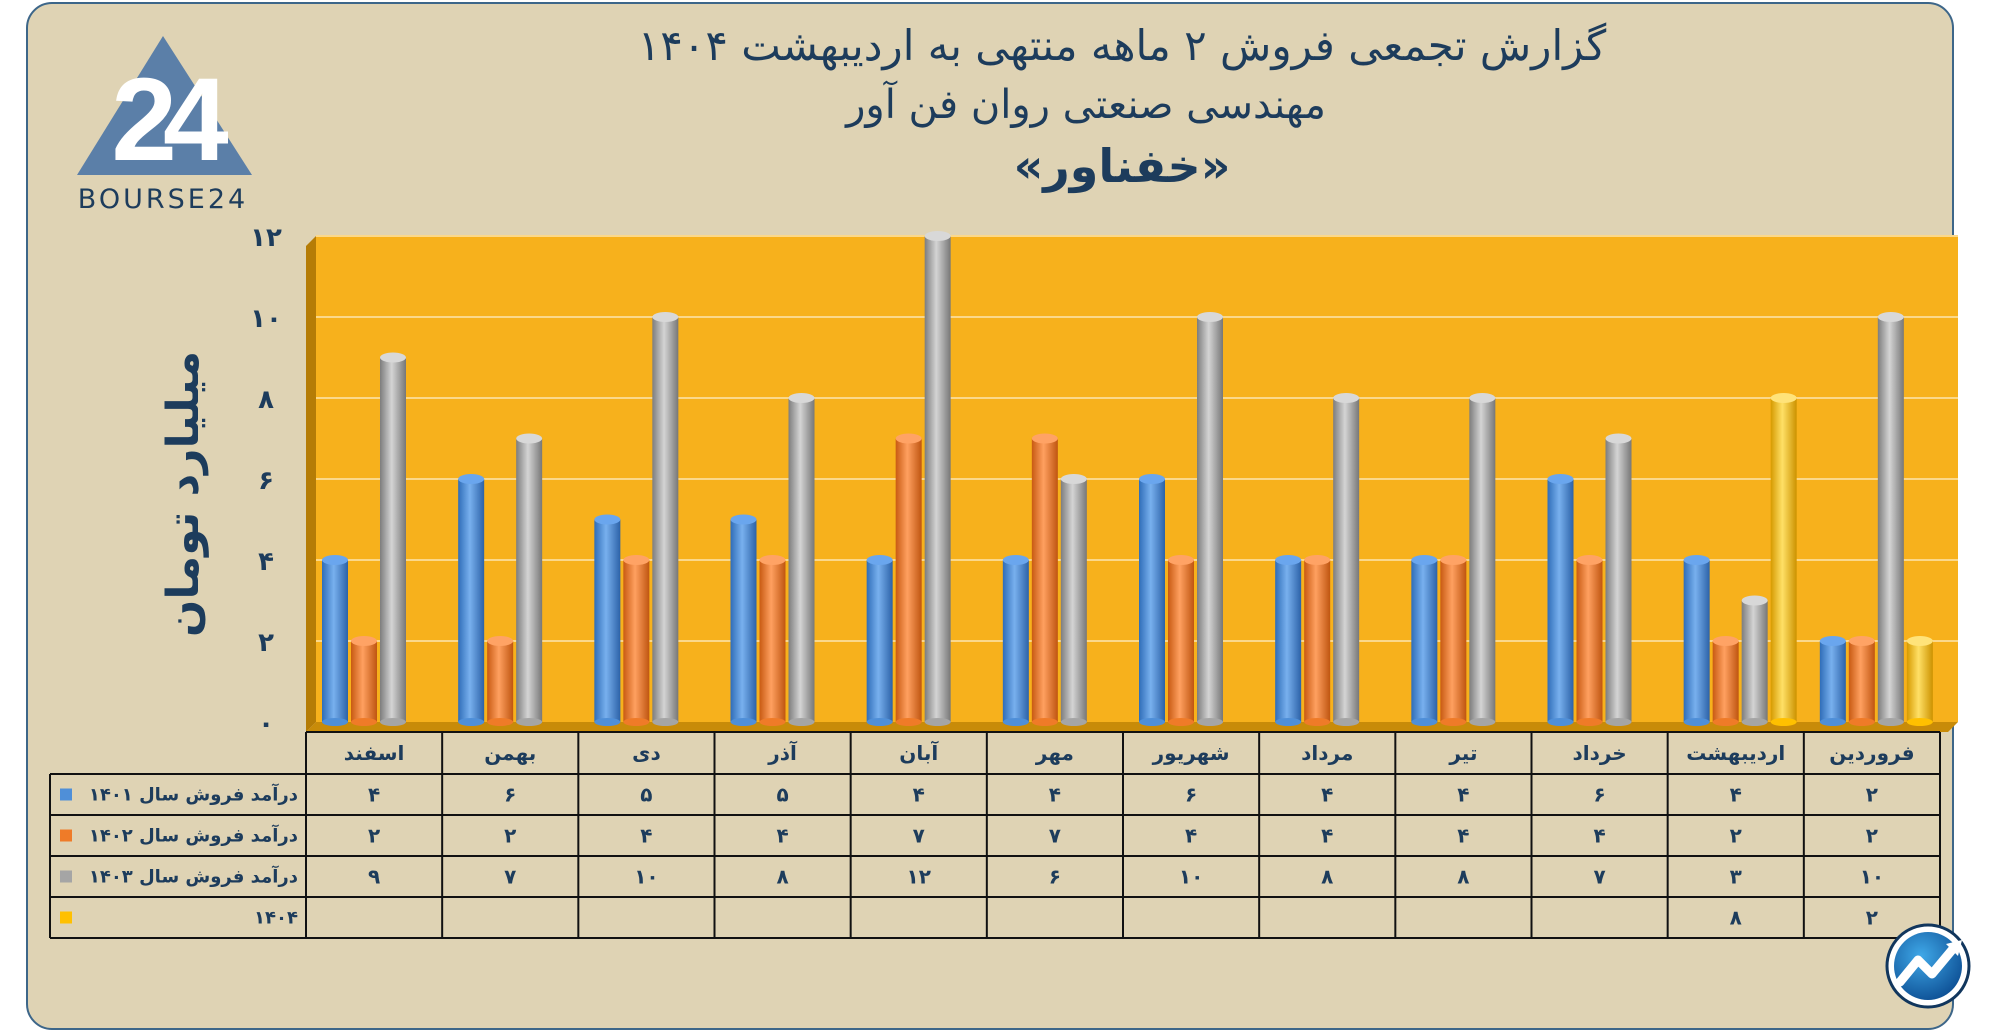  What do you see at coordinates (1132, 727) in the screenshot?
I see `plot-floor` at bounding box center [1132, 727].